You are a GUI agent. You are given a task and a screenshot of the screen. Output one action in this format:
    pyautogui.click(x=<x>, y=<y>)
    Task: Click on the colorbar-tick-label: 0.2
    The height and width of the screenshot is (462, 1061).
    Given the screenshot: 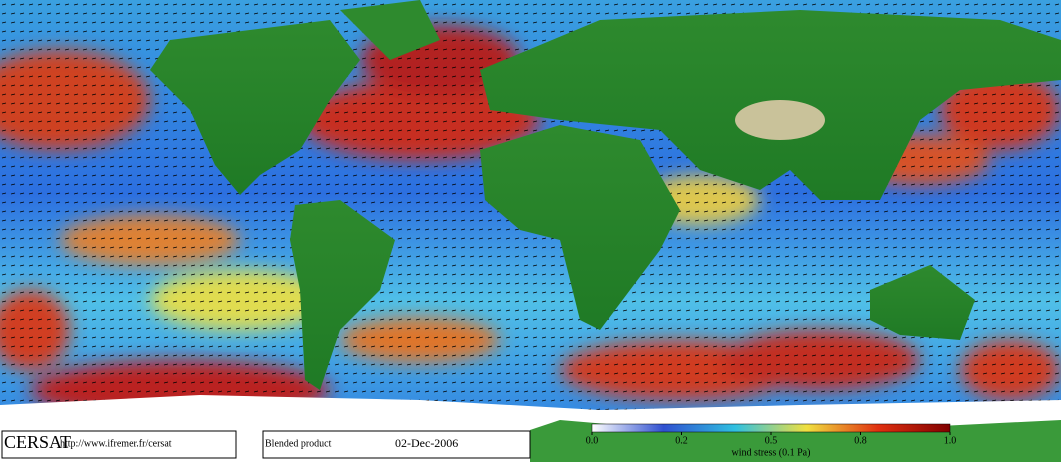 What is the action you would take?
    pyautogui.click(x=681, y=440)
    